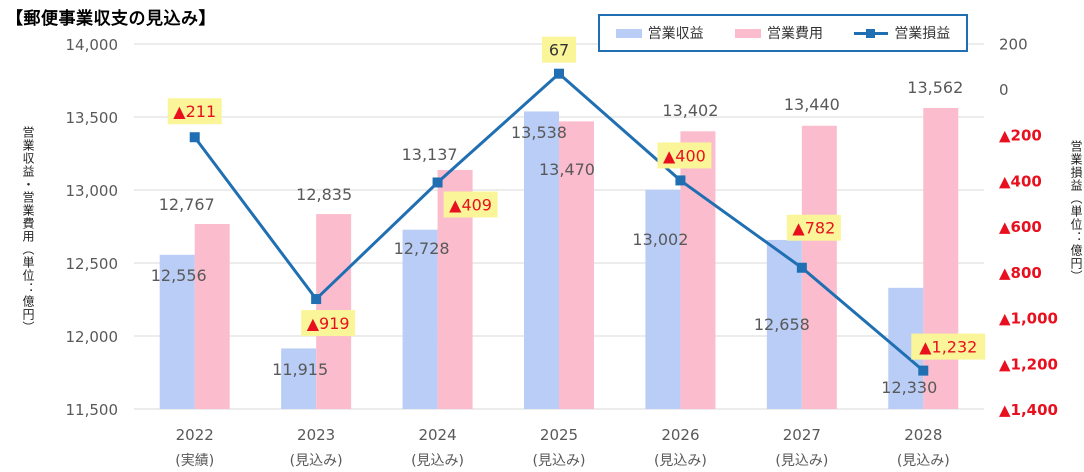 Image resolution: width=1084 pixels, height=472 pixels. What do you see at coordinates (194, 461) in the screenshot?
I see `x-tick-sublabel-2022: (実績)` at bounding box center [194, 461].